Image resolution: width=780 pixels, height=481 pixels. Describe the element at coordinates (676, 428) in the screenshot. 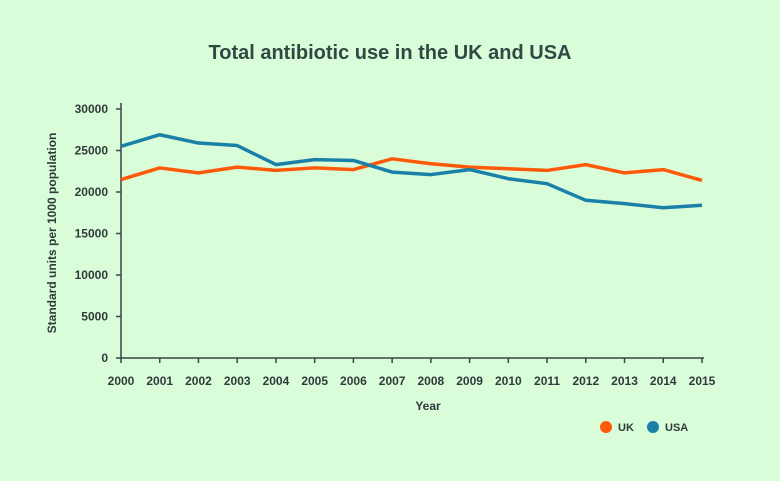

I see `legend-label-usa: USA` at that location.